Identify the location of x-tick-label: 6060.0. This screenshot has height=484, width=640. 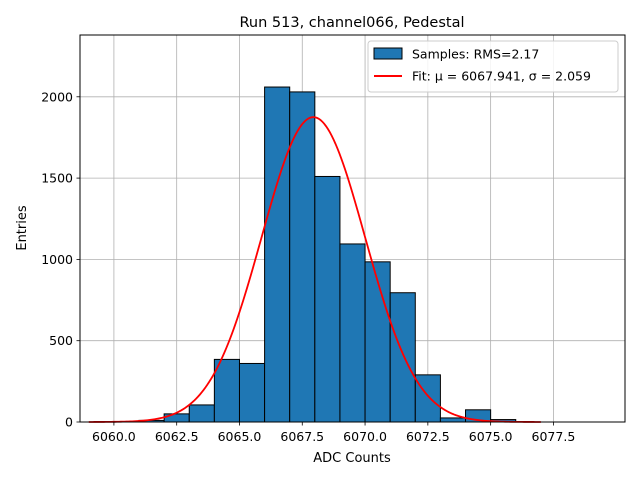
(114, 436).